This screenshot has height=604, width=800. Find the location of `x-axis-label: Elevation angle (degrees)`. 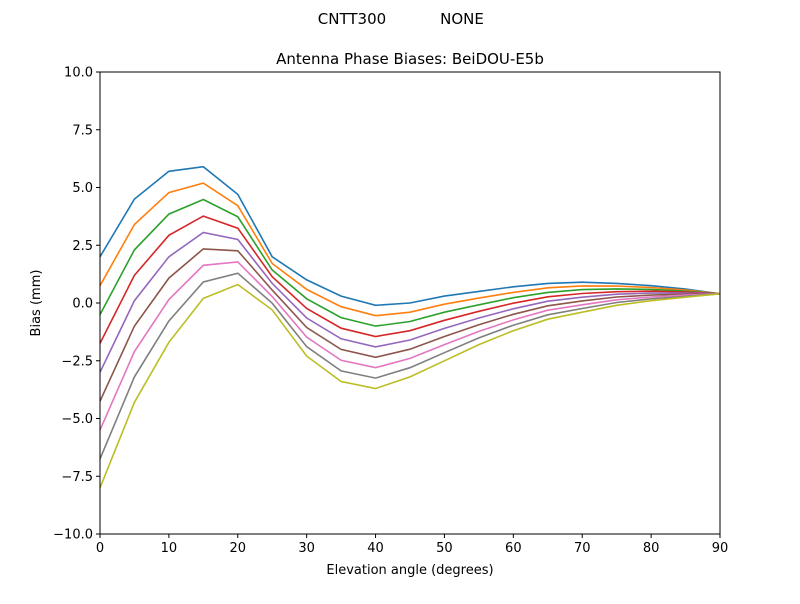

x-axis-label: Elevation angle (degrees) is located at coordinates (409, 570).